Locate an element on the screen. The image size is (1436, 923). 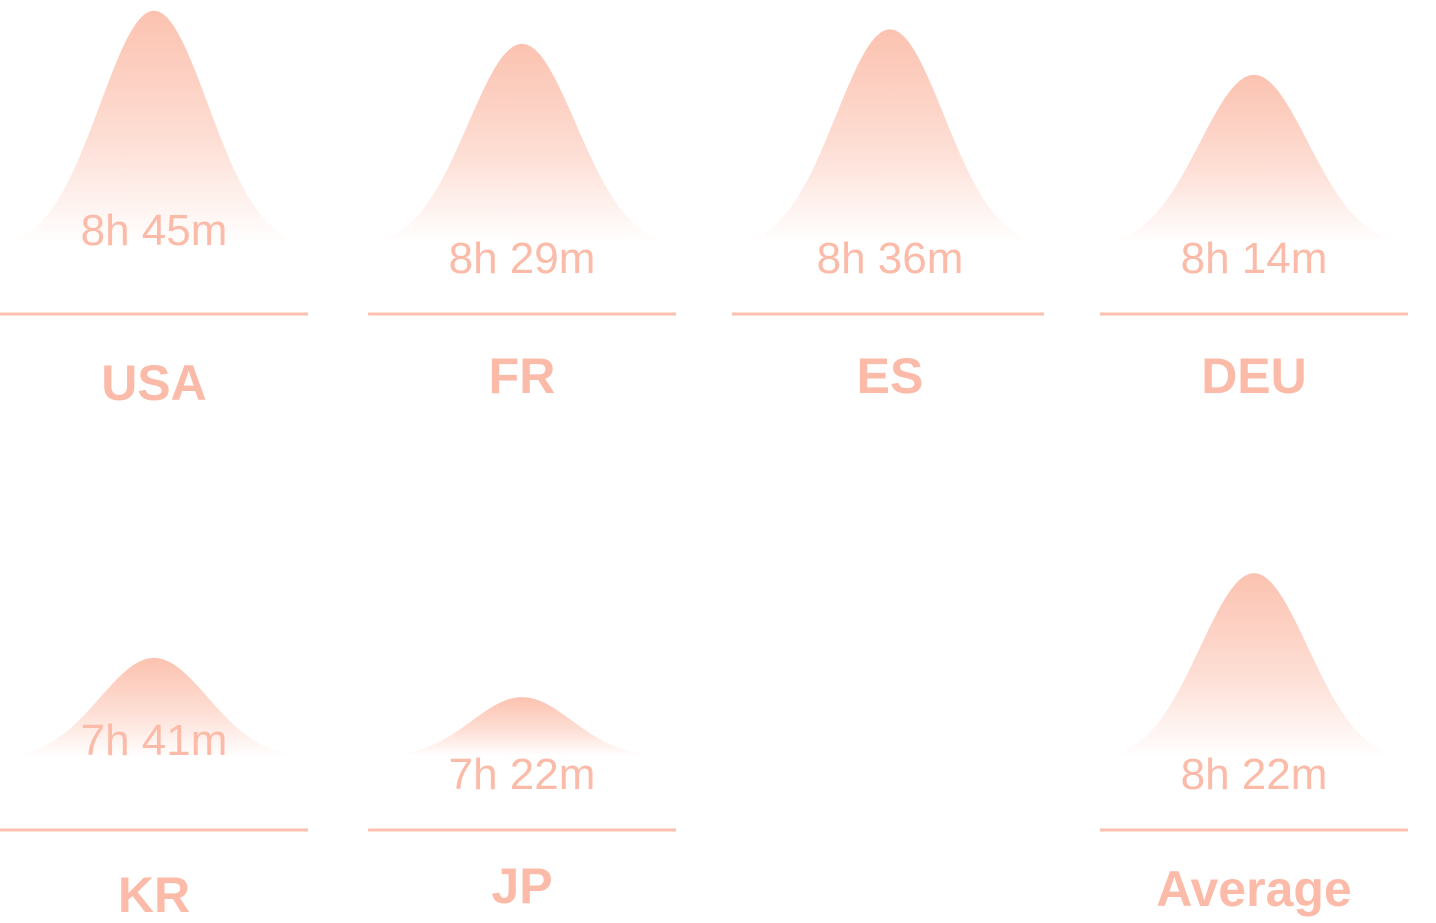
hill-kr is located at coordinates (154, 706).